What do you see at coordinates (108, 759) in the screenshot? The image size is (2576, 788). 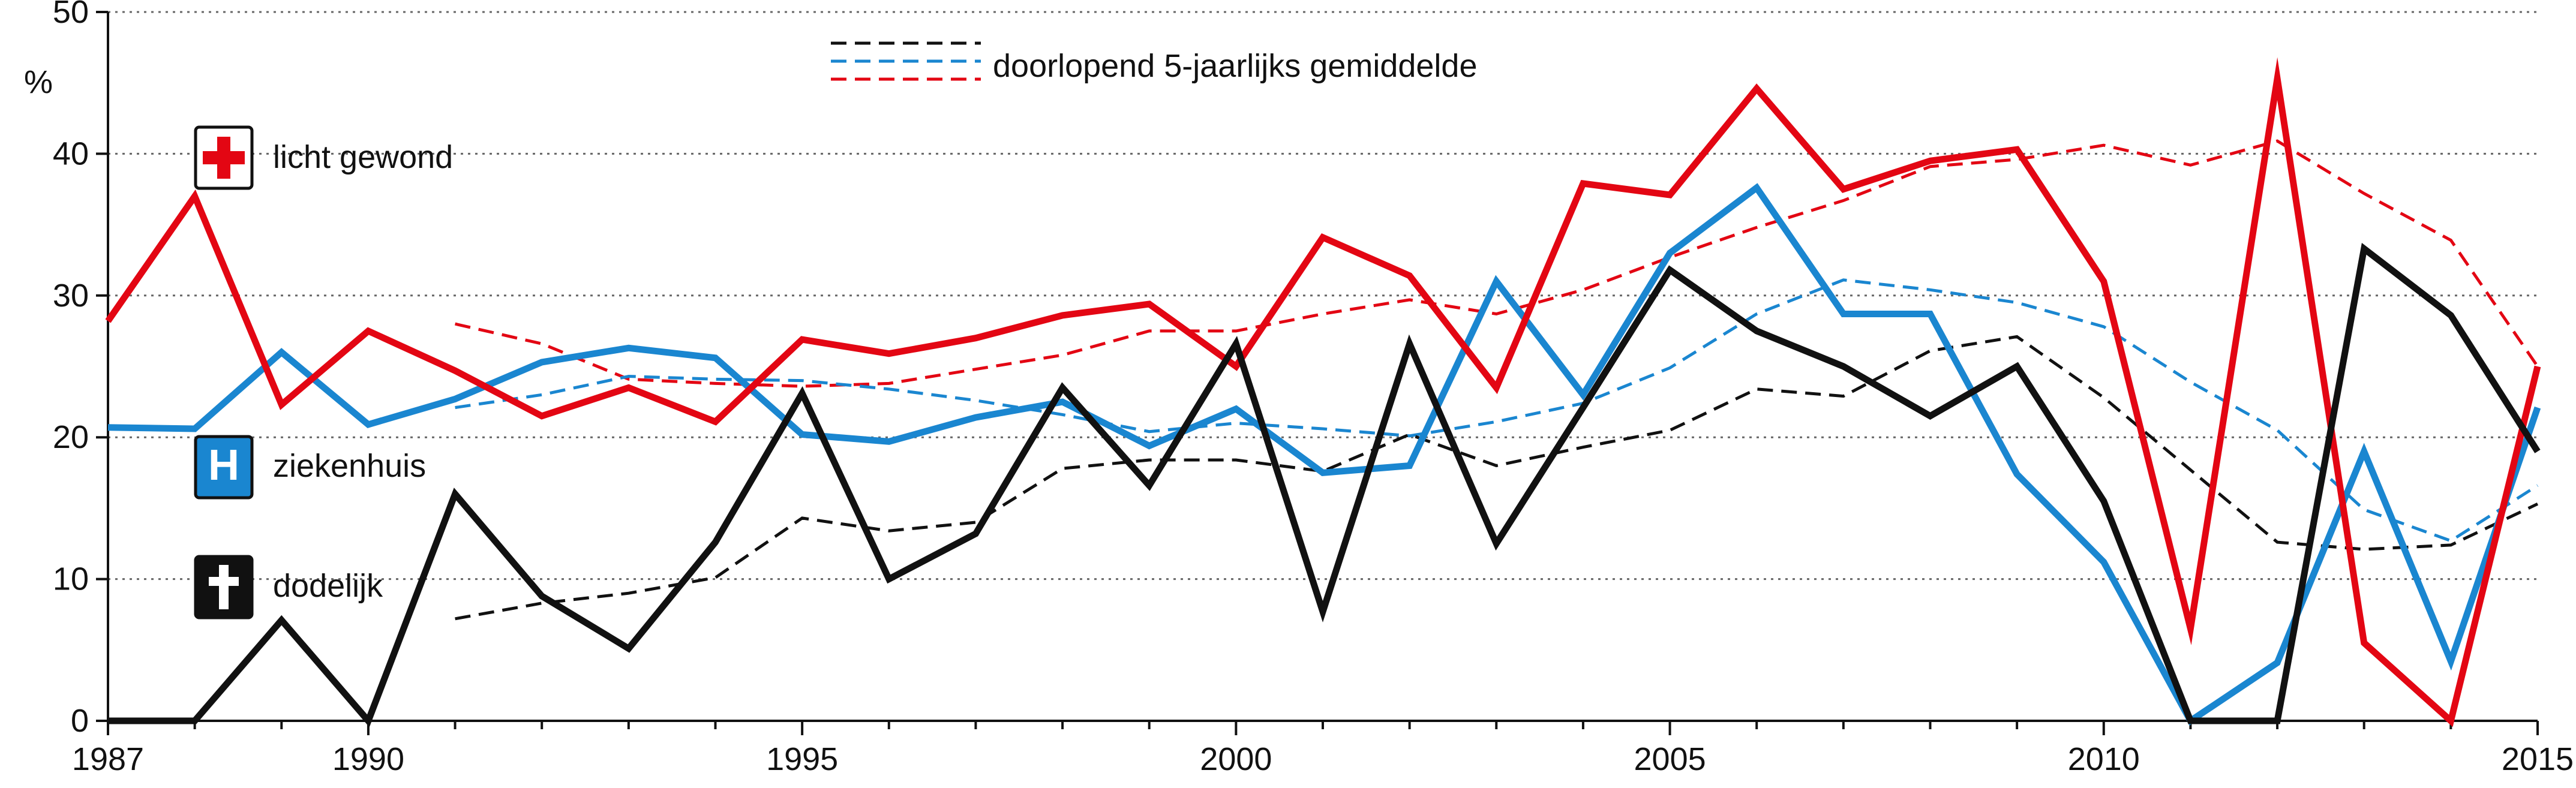 I see `x-tick-label-1987: 1987` at bounding box center [108, 759].